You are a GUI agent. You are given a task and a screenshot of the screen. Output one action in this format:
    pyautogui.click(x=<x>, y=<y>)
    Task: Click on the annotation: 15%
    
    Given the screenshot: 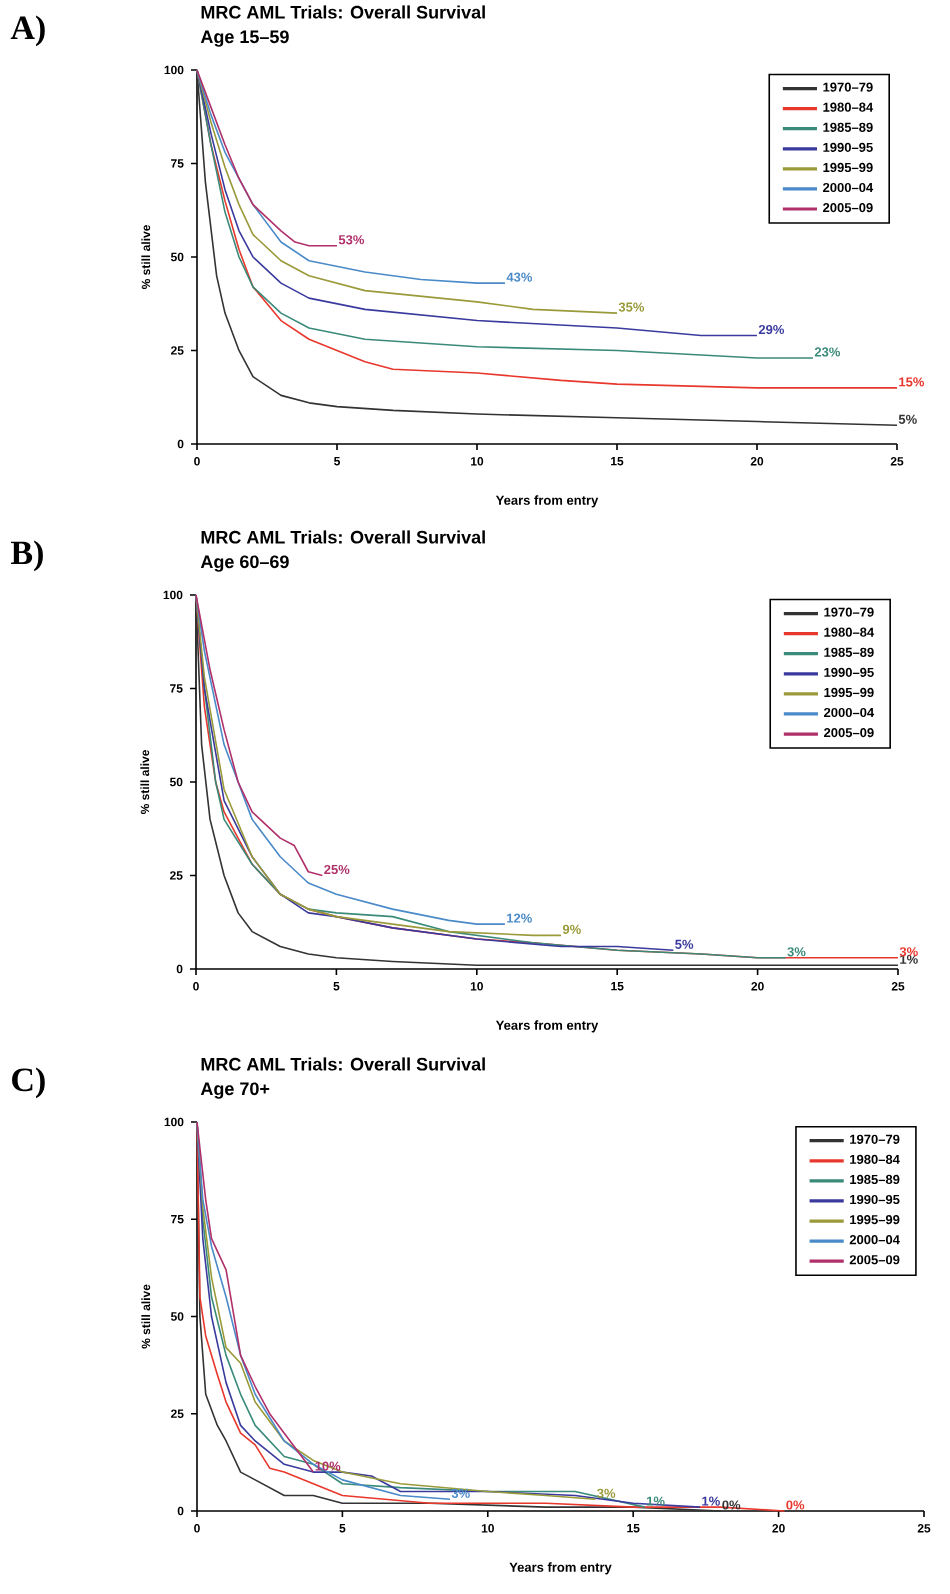 What is the action you would take?
    pyautogui.click(x=912, y=382)
    